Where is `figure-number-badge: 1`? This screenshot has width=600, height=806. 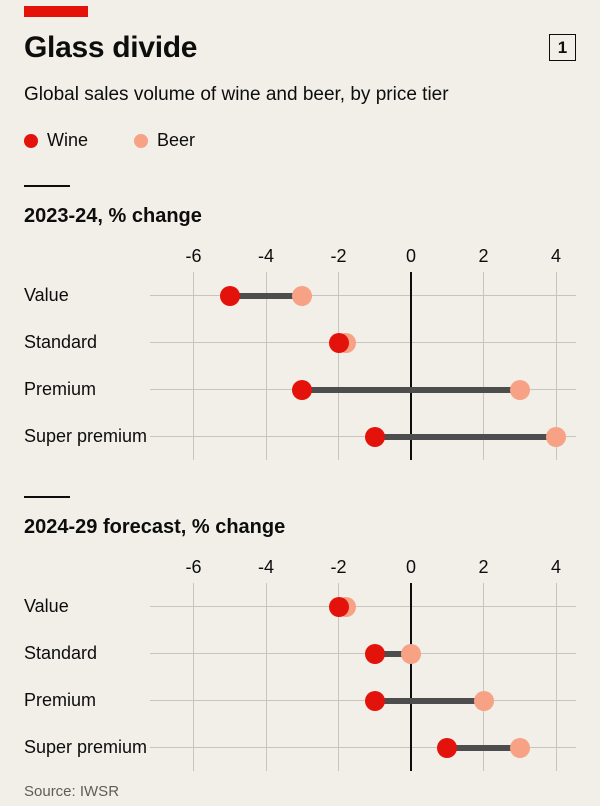 figure-number-badge: 1 is located at coordinates (562, 47).